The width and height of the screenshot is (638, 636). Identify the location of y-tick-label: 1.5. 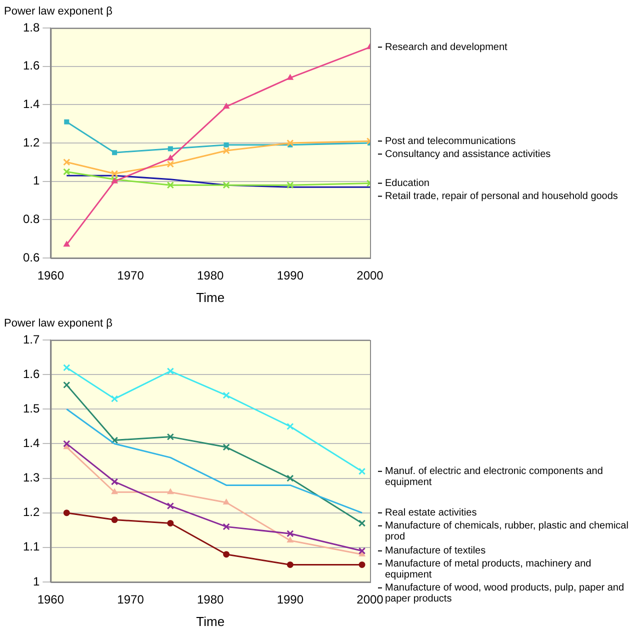
(31, 408).